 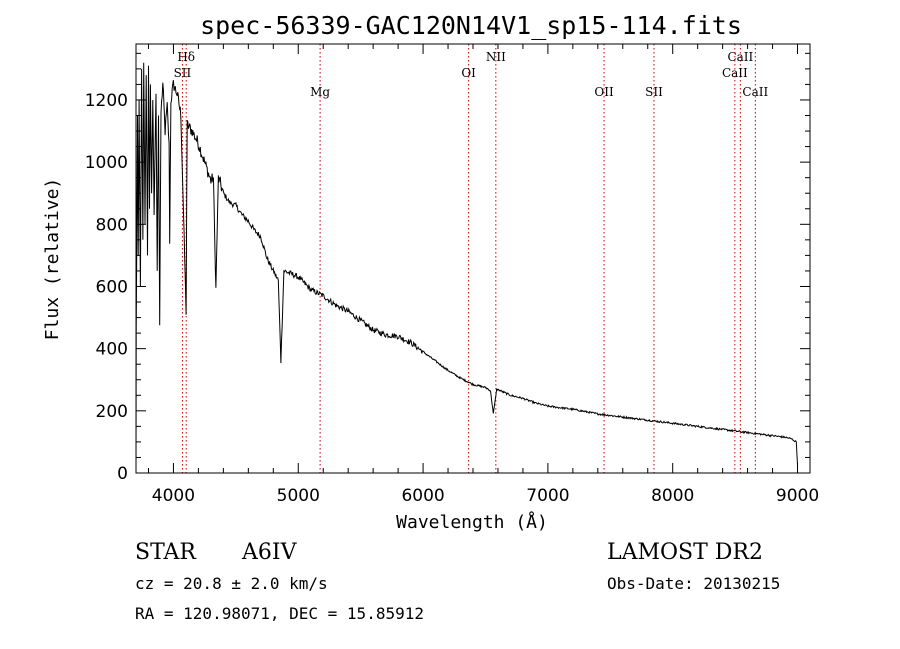 I want to click on observation-date: Obs-Date: 20130215, so click(x=694, y=583).